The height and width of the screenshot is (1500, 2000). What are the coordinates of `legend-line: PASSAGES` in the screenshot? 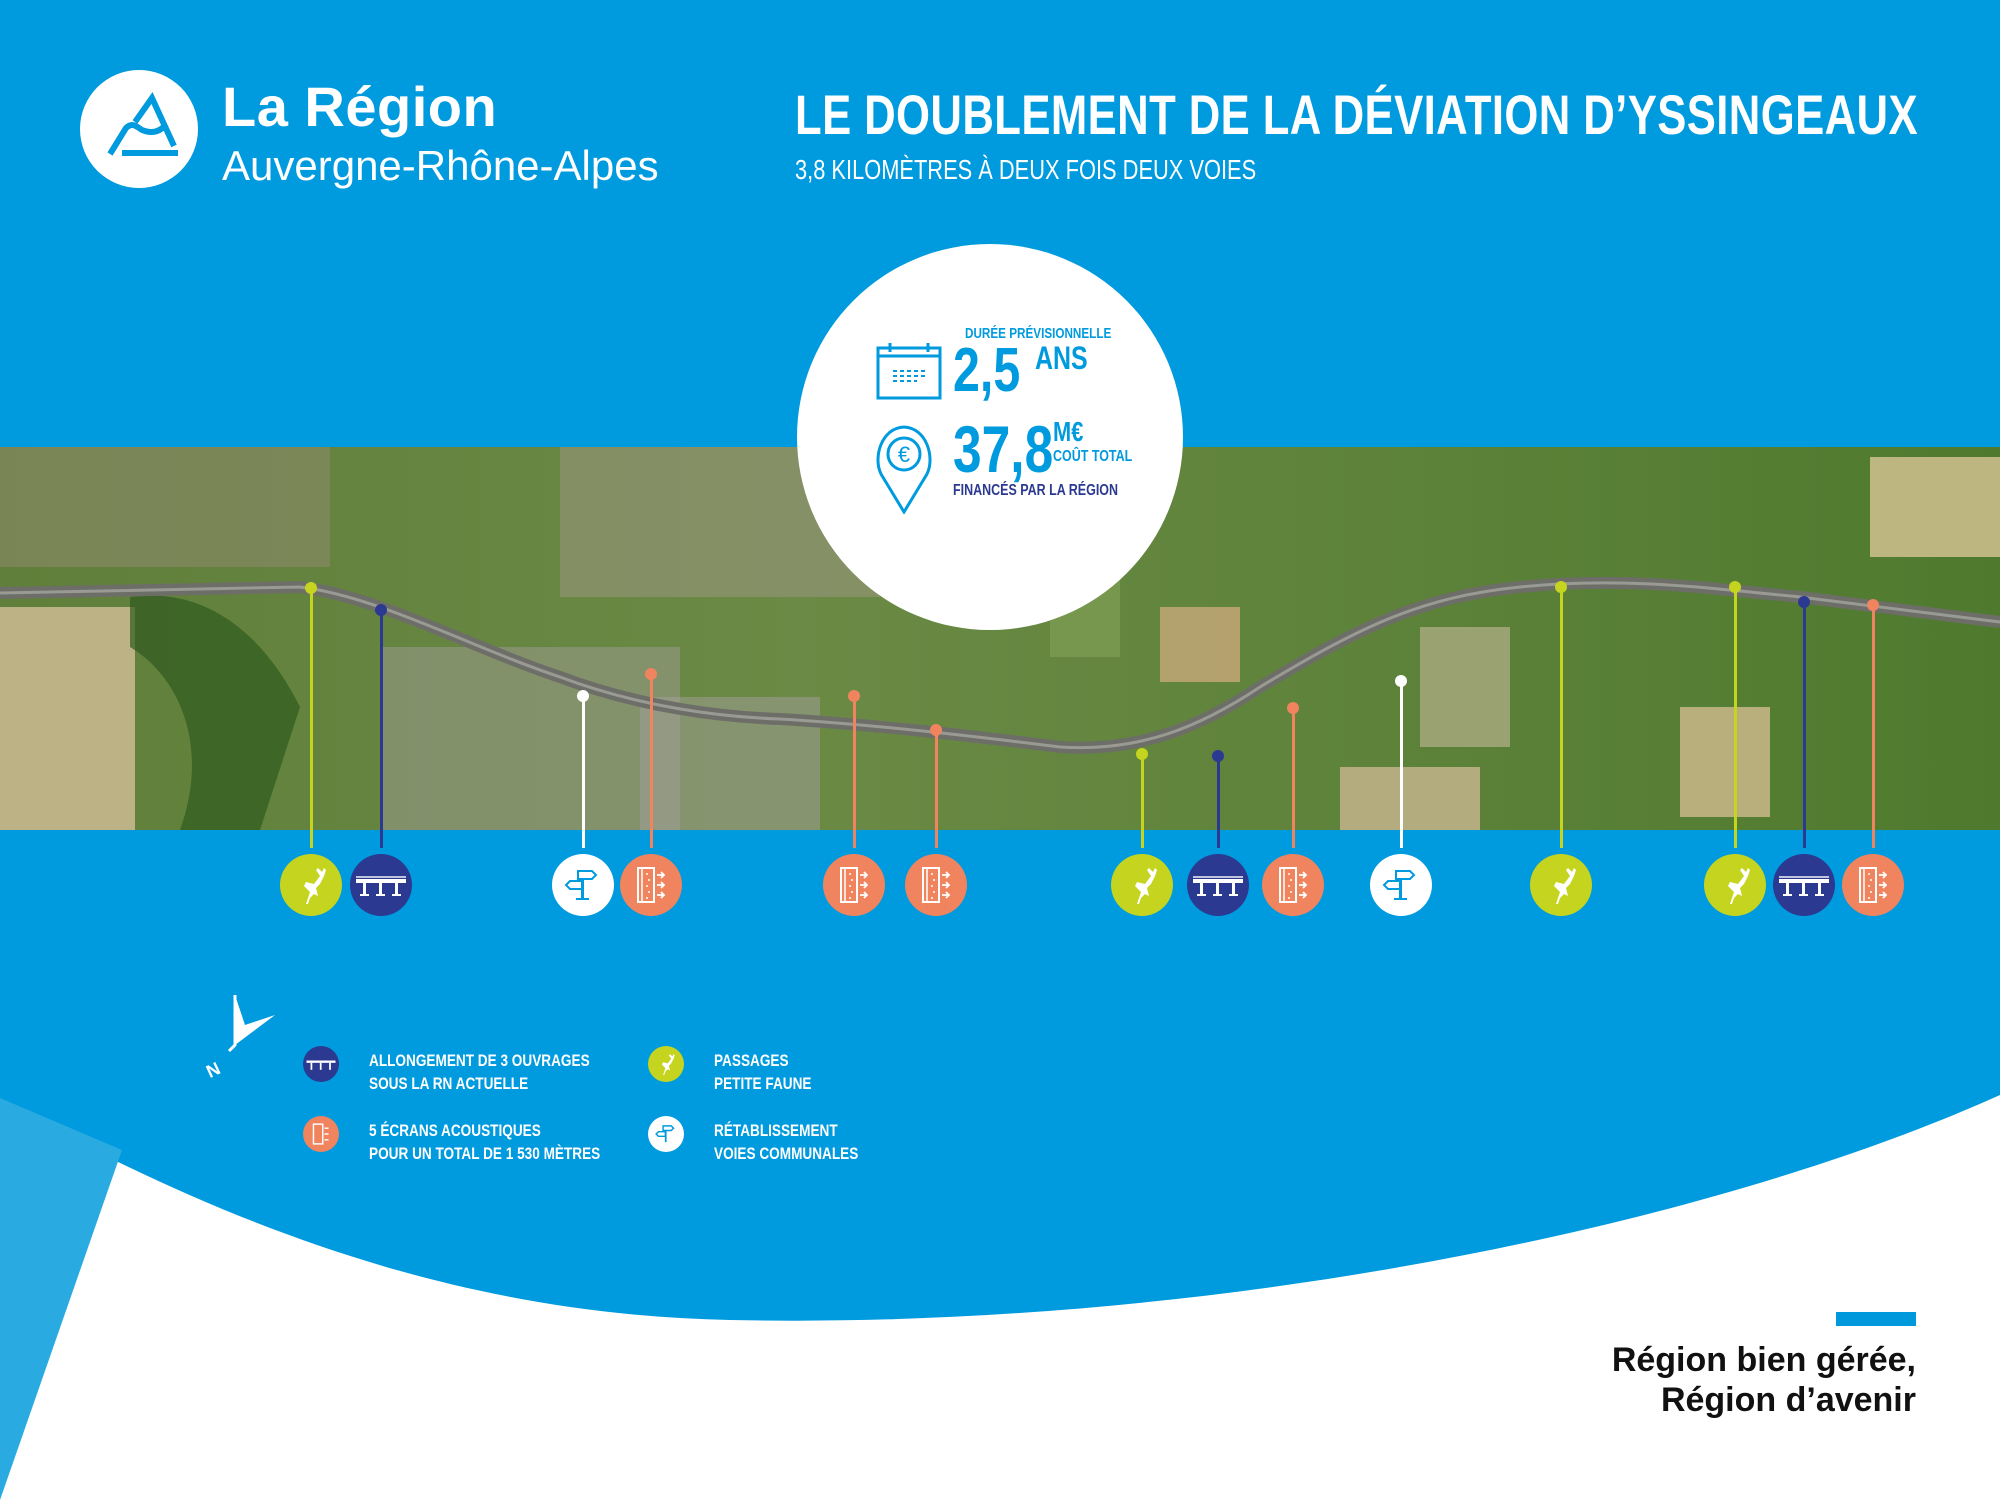 It's located at (751, 1060).